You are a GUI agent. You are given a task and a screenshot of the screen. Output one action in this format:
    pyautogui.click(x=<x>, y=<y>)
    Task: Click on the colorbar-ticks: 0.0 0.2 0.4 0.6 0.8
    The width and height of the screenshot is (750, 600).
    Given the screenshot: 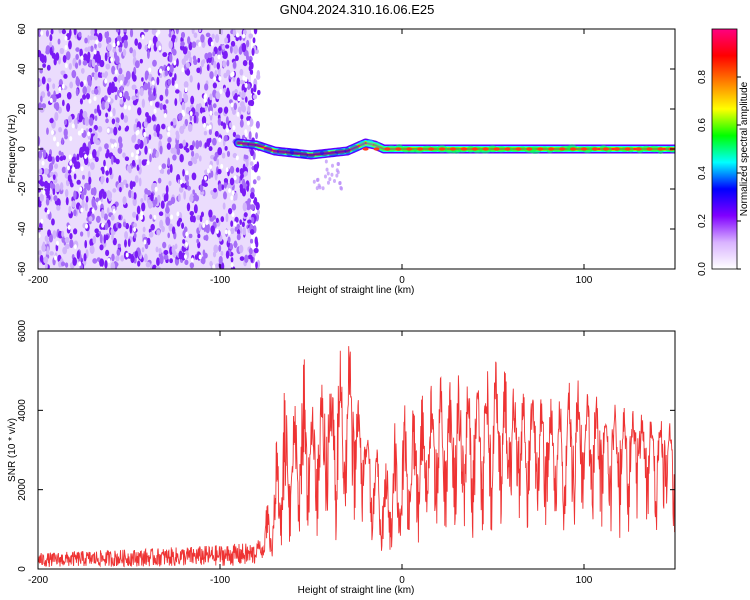 What is the action you would take?
    pyautogui.click(x=719, y=173)
    